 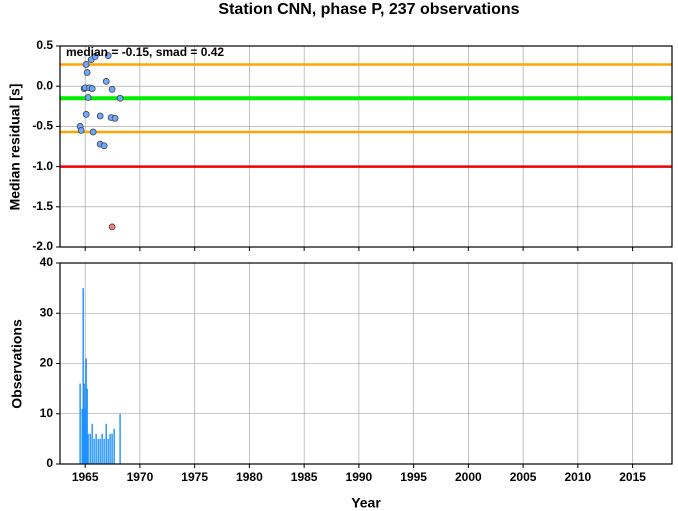 I want to click on y-tick-label: 20, so click(x=47, y=363).